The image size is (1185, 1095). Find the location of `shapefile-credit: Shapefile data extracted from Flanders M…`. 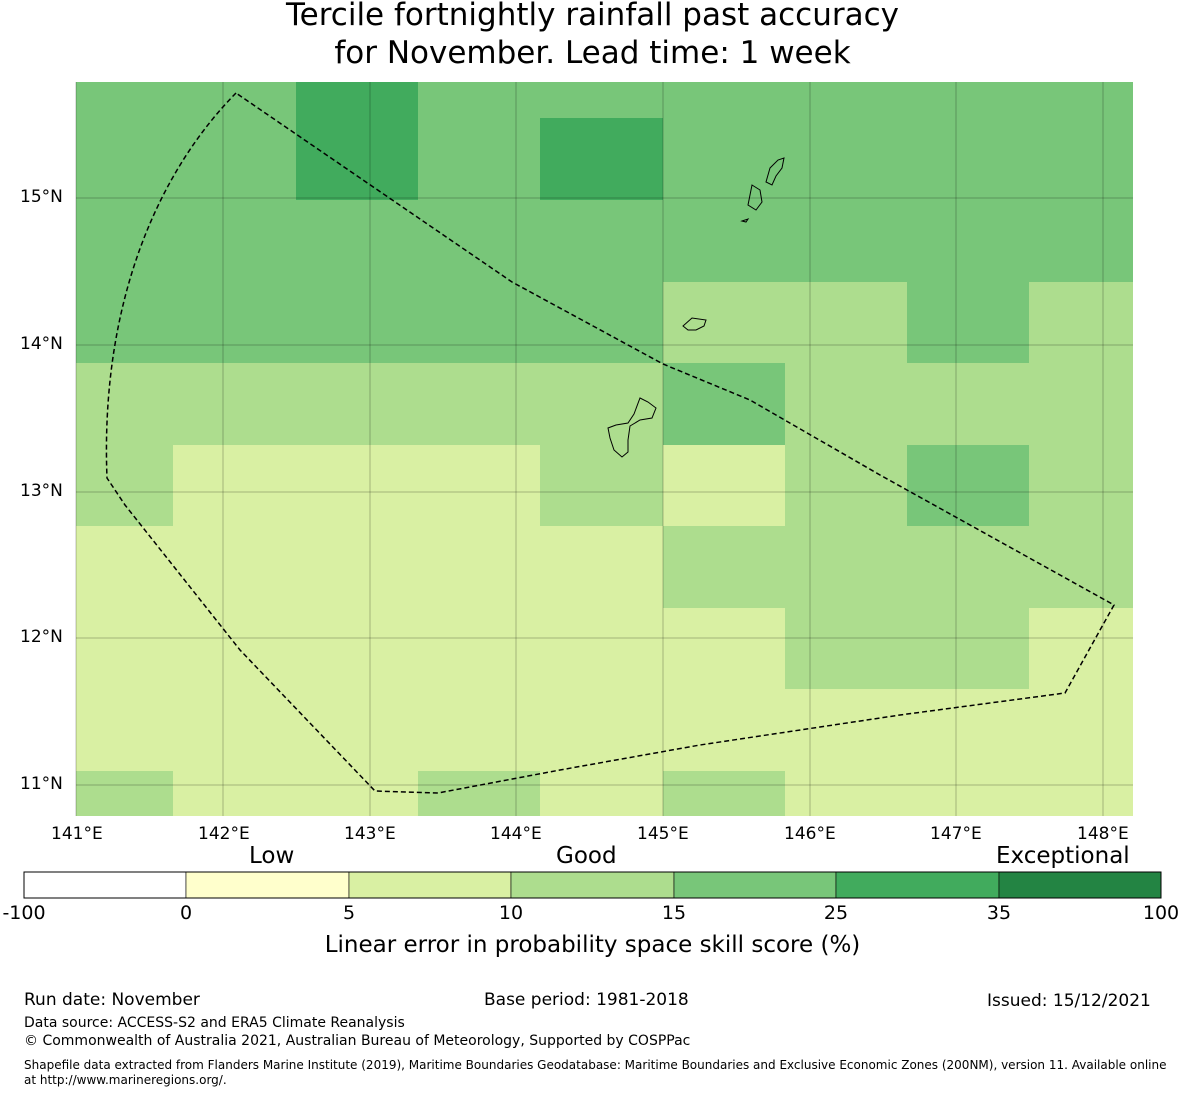

shapefile-credit: Shapefile data extracted from Flanders M… is located at coordinates (595, 1072).